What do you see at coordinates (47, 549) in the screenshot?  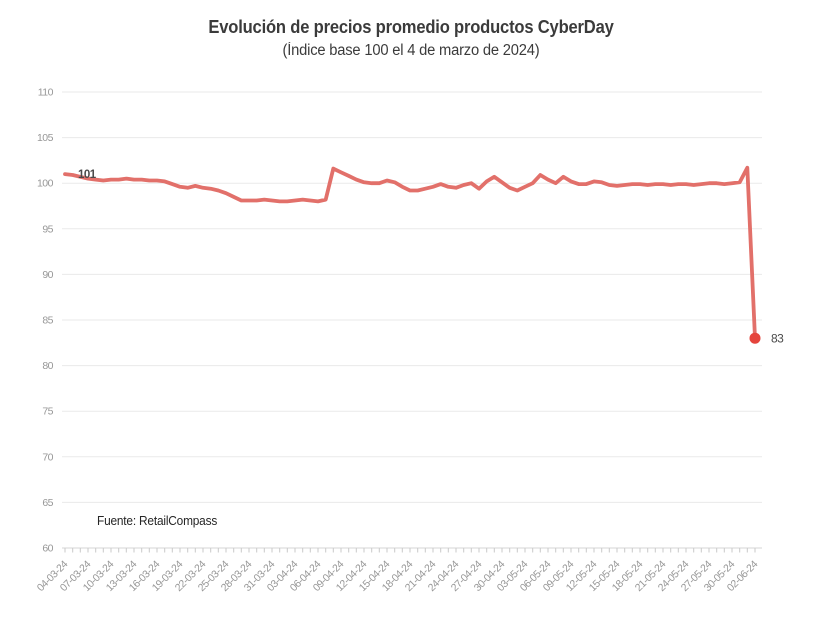 I see `y-tick-label: 60` at bounding box center [47, 549].